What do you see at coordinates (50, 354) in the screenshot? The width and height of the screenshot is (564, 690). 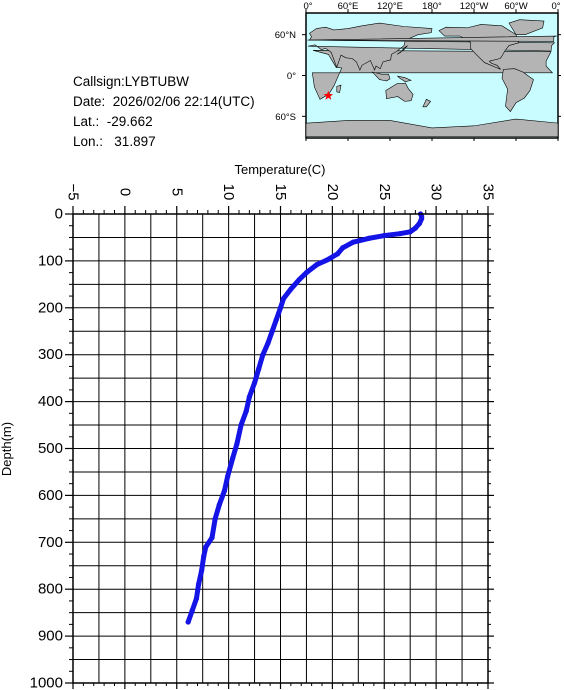 I see `y-tick-label: 300` at bounding box center [50, 354].